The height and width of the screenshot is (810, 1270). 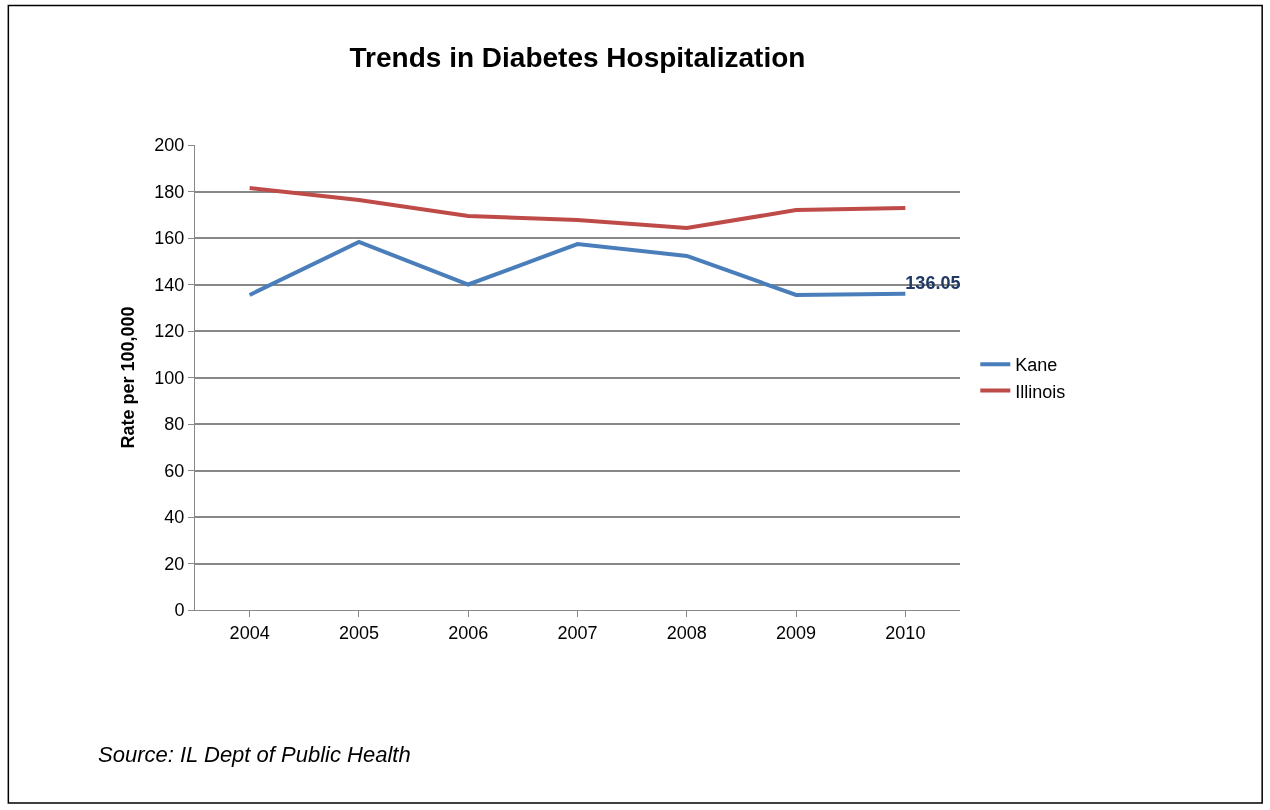 I want to click on y-tick-label: 140, so click(x=169, y=284).